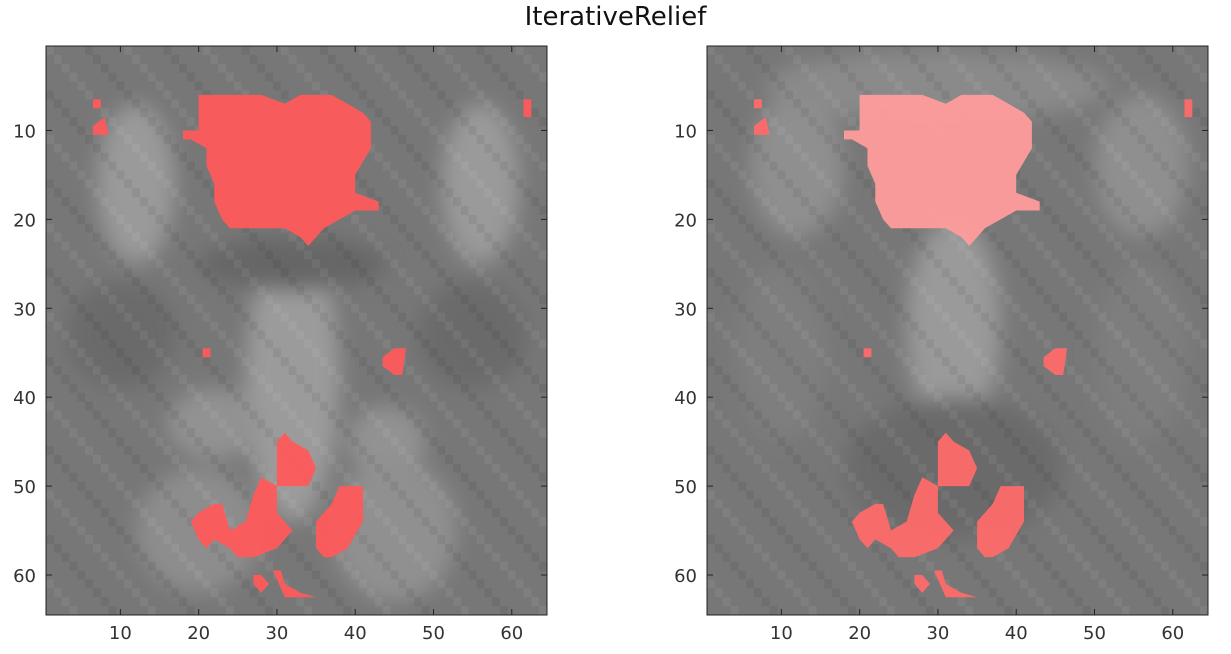 This screenshot has height=654, width=1231. Describe the element at coordinates (615, 17) in the screenshot. I see `figure-title: IterativeRelief` at that location.